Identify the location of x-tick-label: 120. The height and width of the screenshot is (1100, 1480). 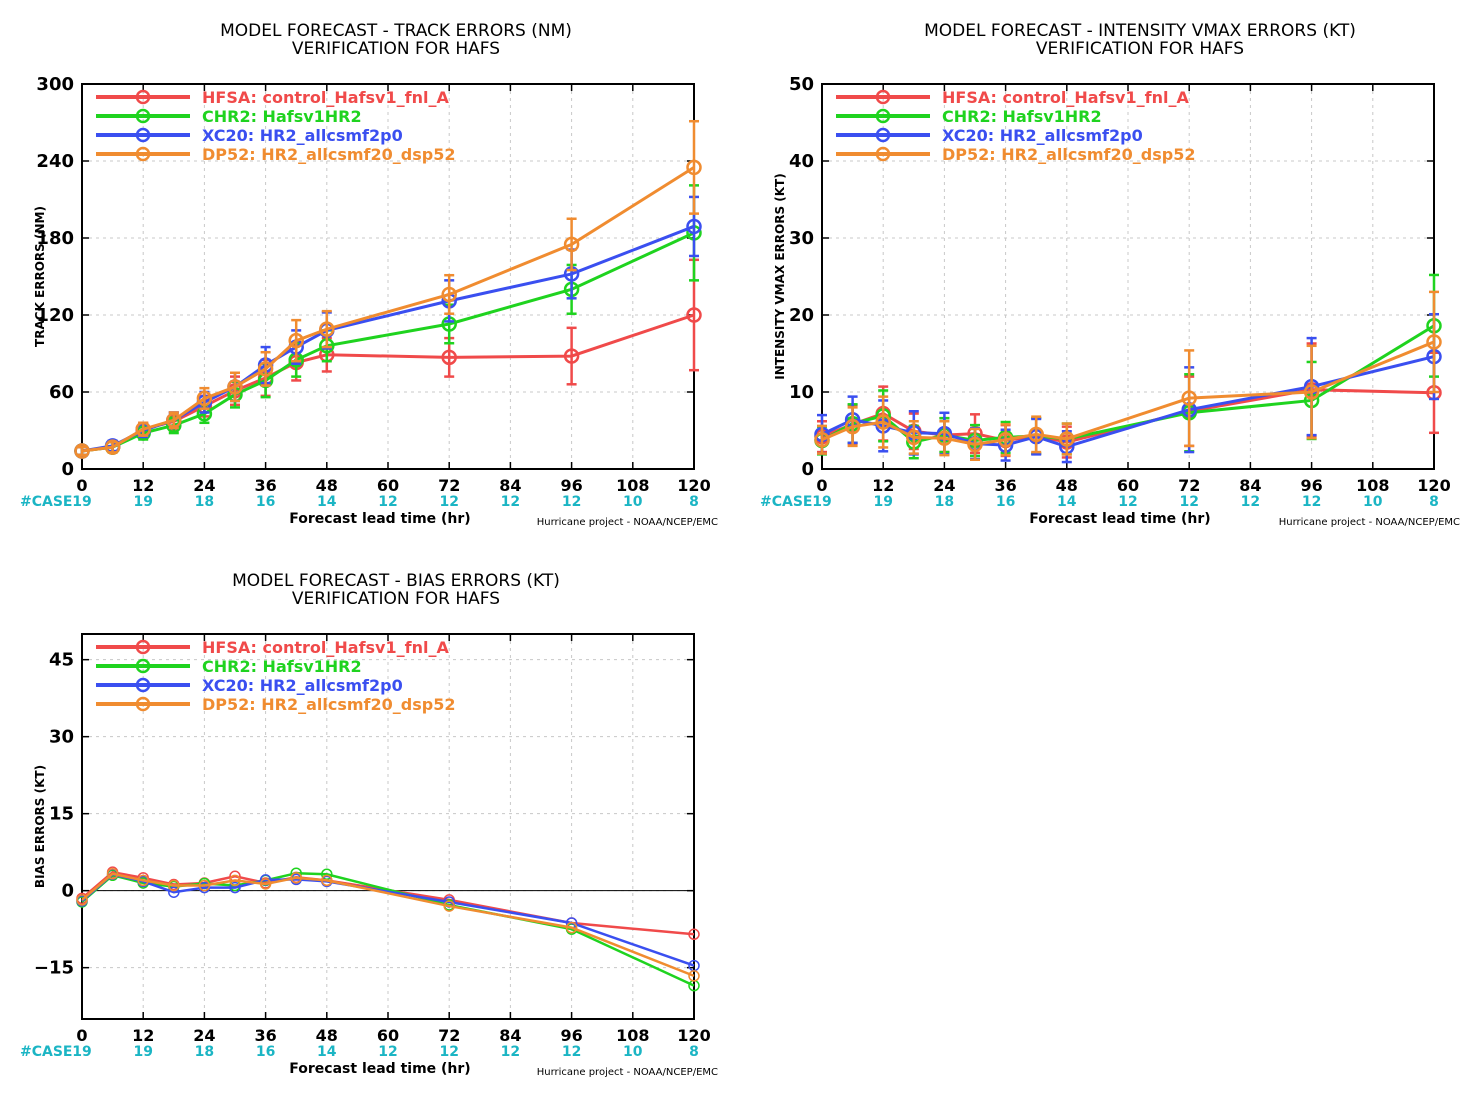
(693, 485).